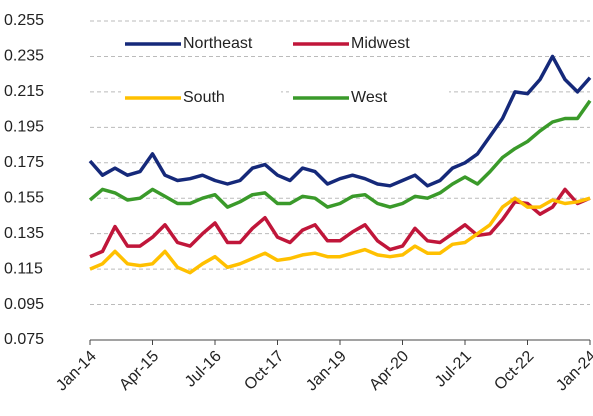  Describe the element at coordinates (514, 371) in the screenshot. I see `x-tick-label: Oct-22` at that location.